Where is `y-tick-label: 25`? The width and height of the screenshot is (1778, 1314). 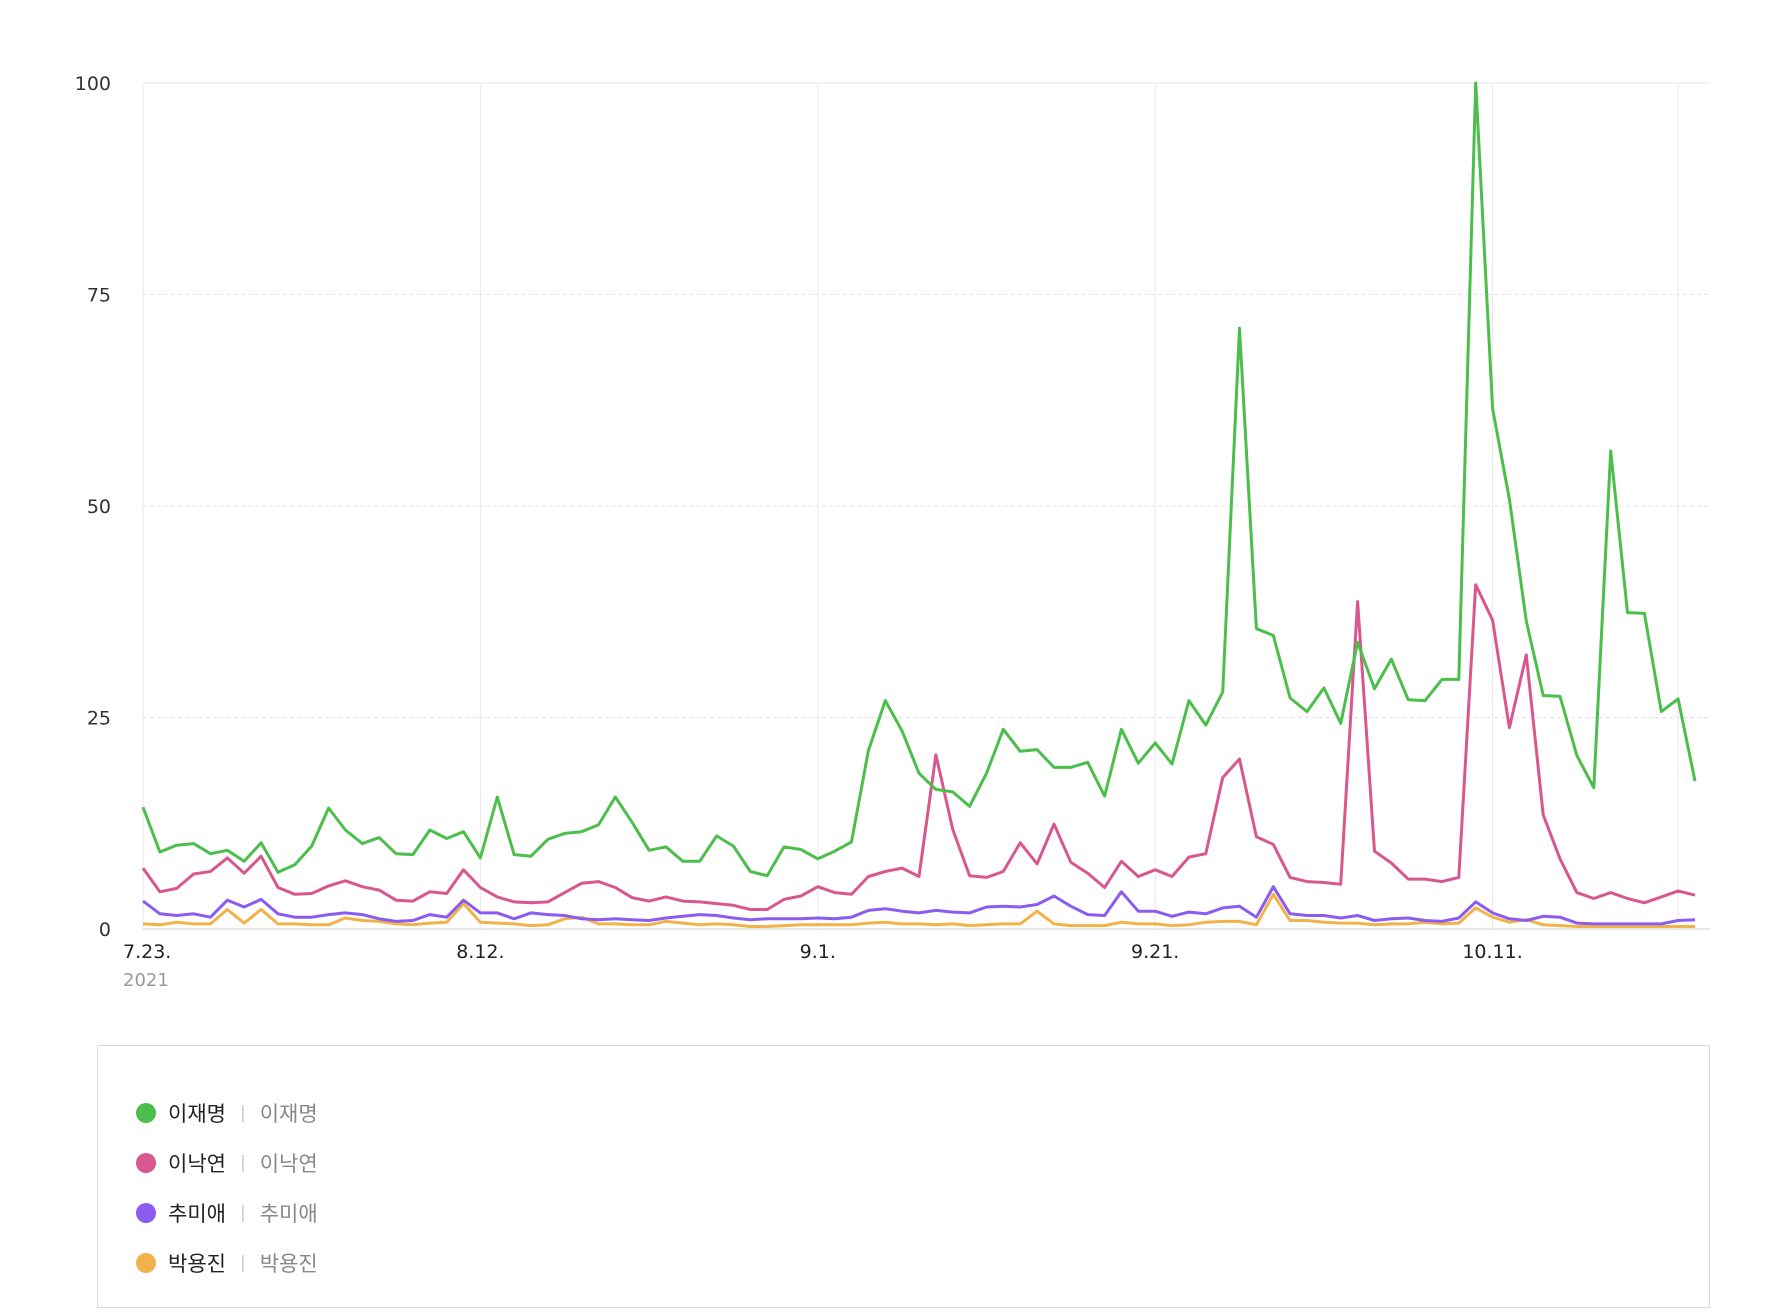
y-tick-label: 25 is located at coordinates (99, 719).